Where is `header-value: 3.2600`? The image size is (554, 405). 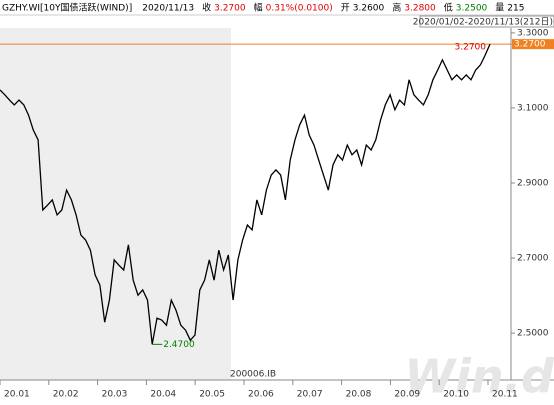
header-value: 3.2600 is located at coordinates (369, 9).